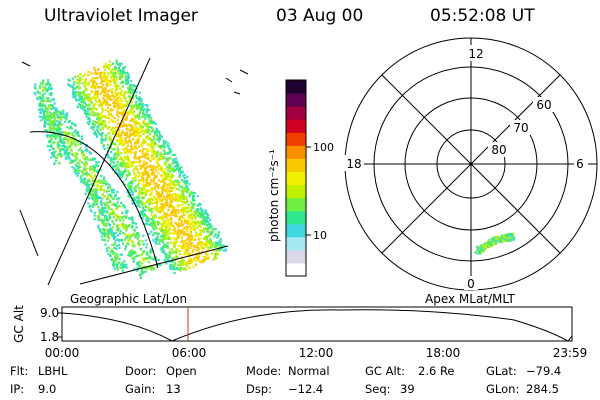  Describe the element at coordinates (501, 371) in the screenshot. I see `info-glat-label: GLat:` at that location.